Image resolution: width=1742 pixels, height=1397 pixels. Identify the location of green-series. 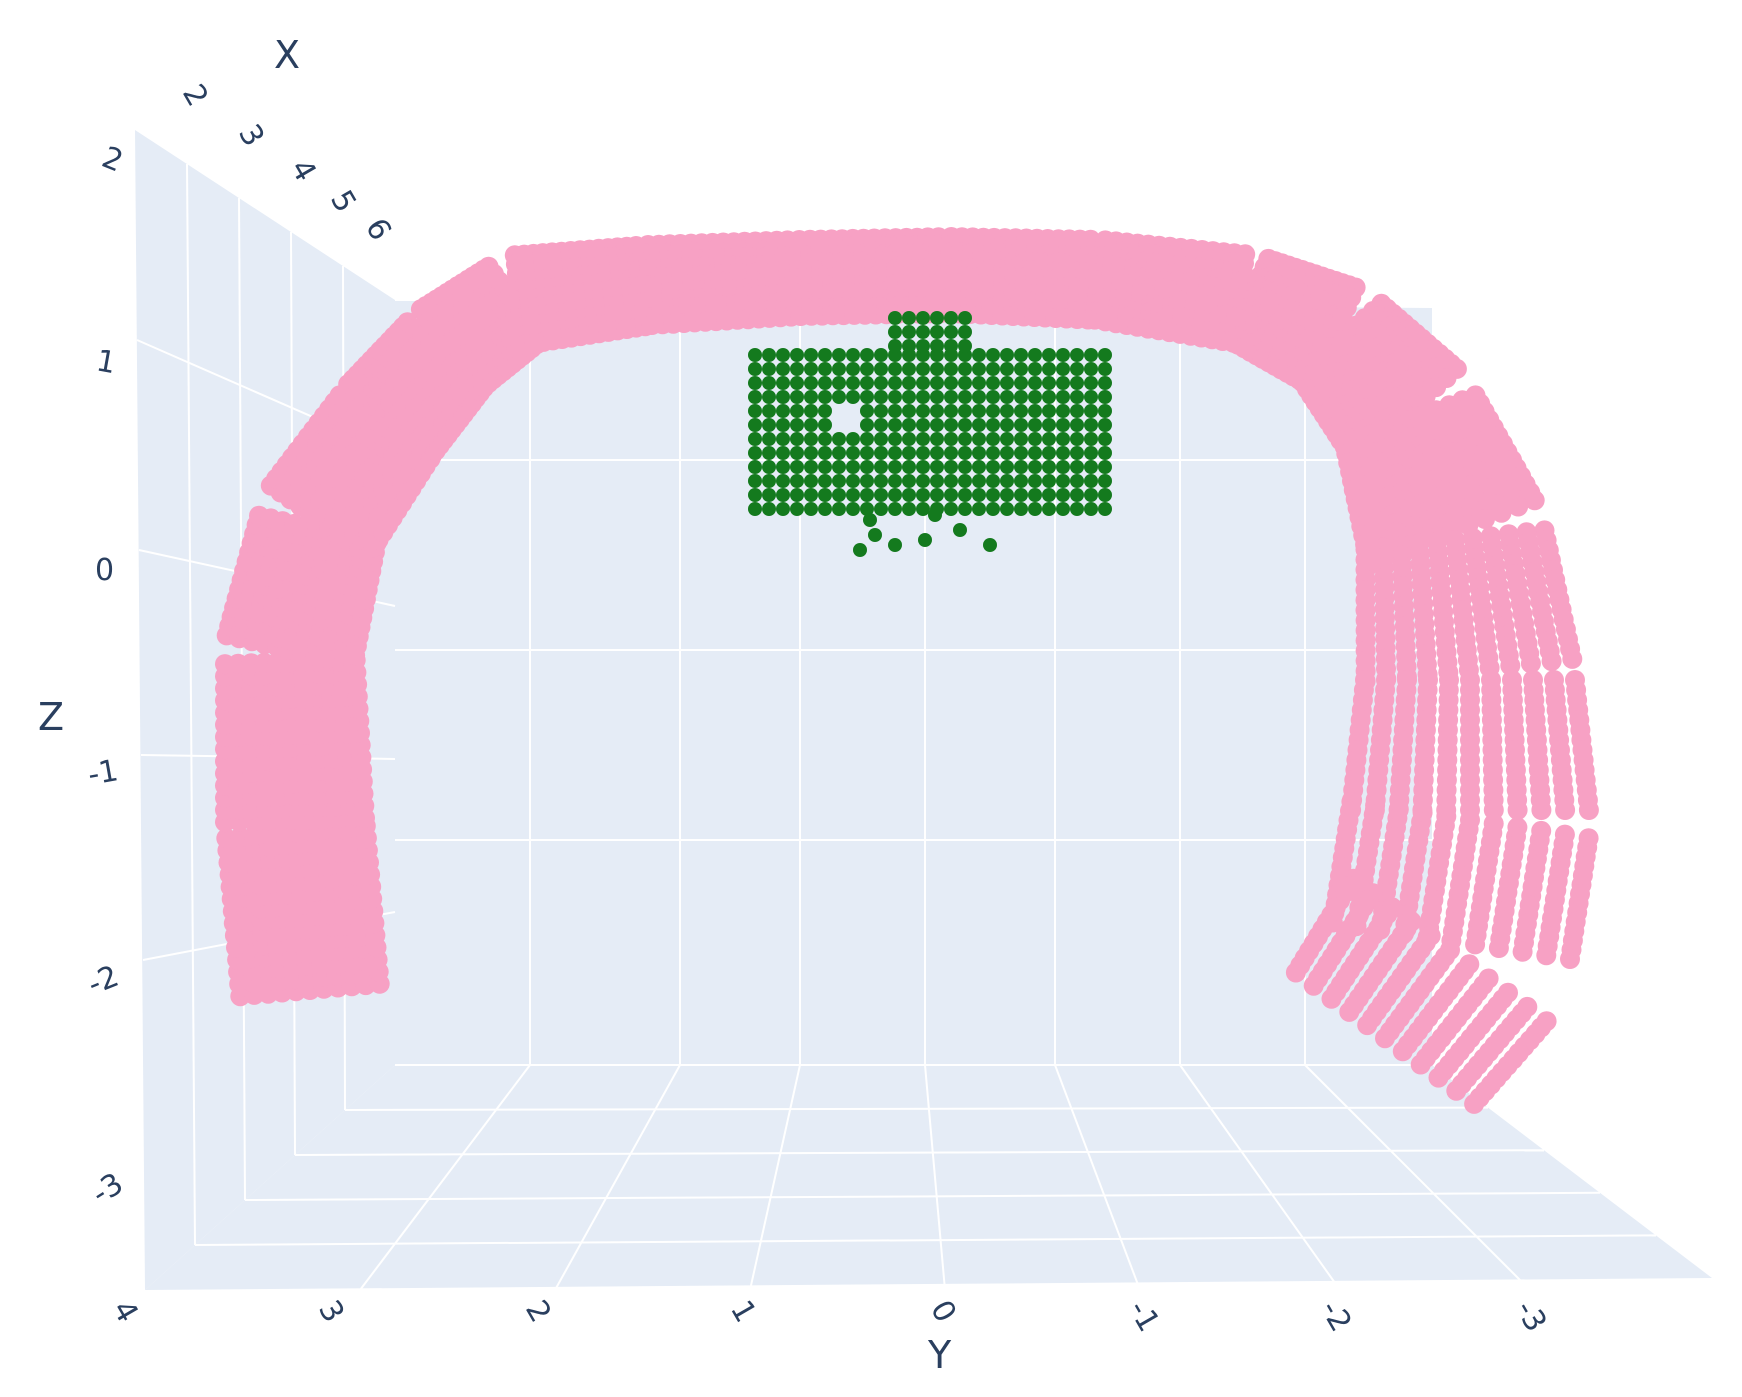
(930, 434).